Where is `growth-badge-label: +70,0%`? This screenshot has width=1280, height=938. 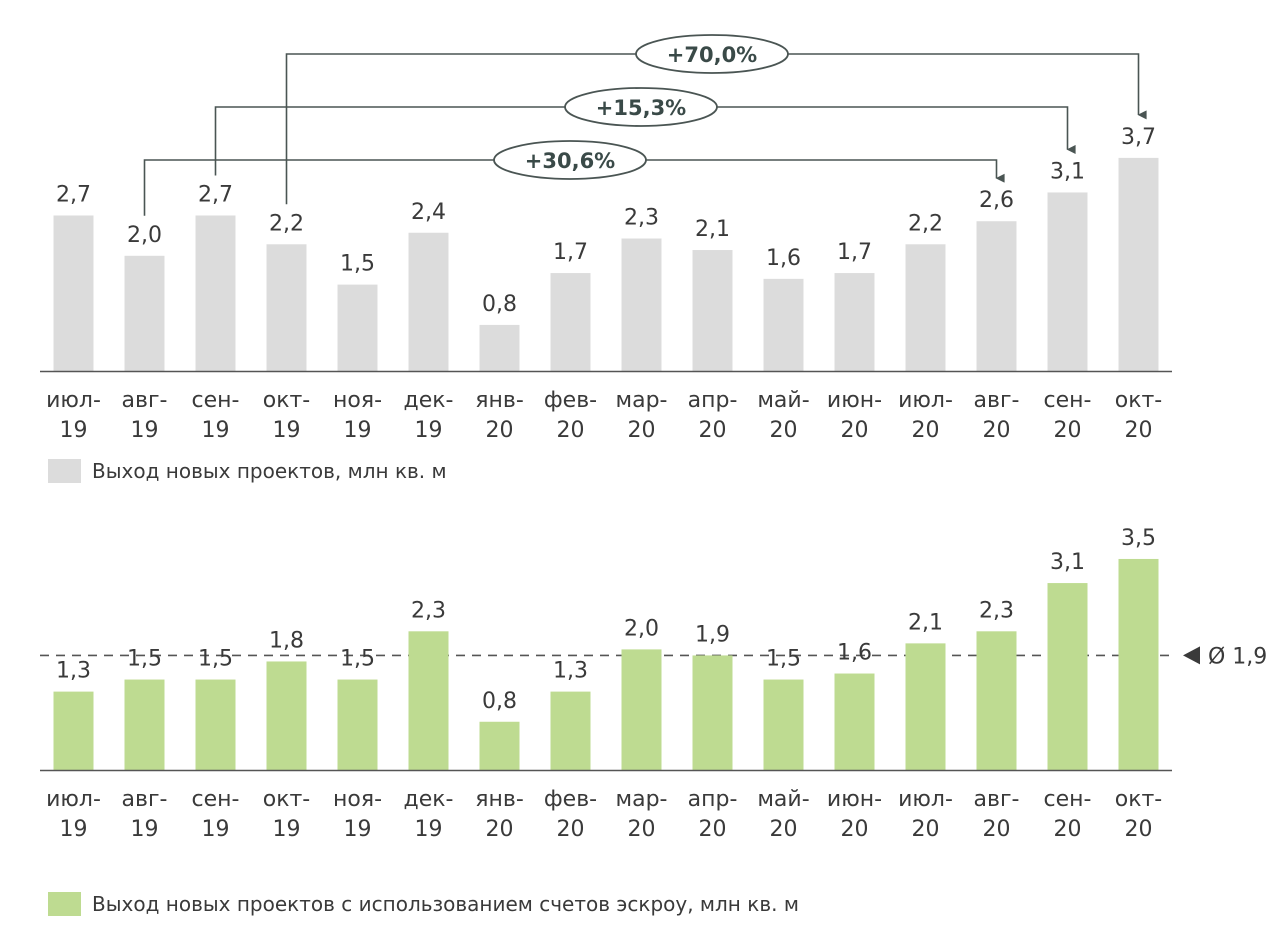
growth-badge-label: +70,0% is located at coordinates (712, 55).